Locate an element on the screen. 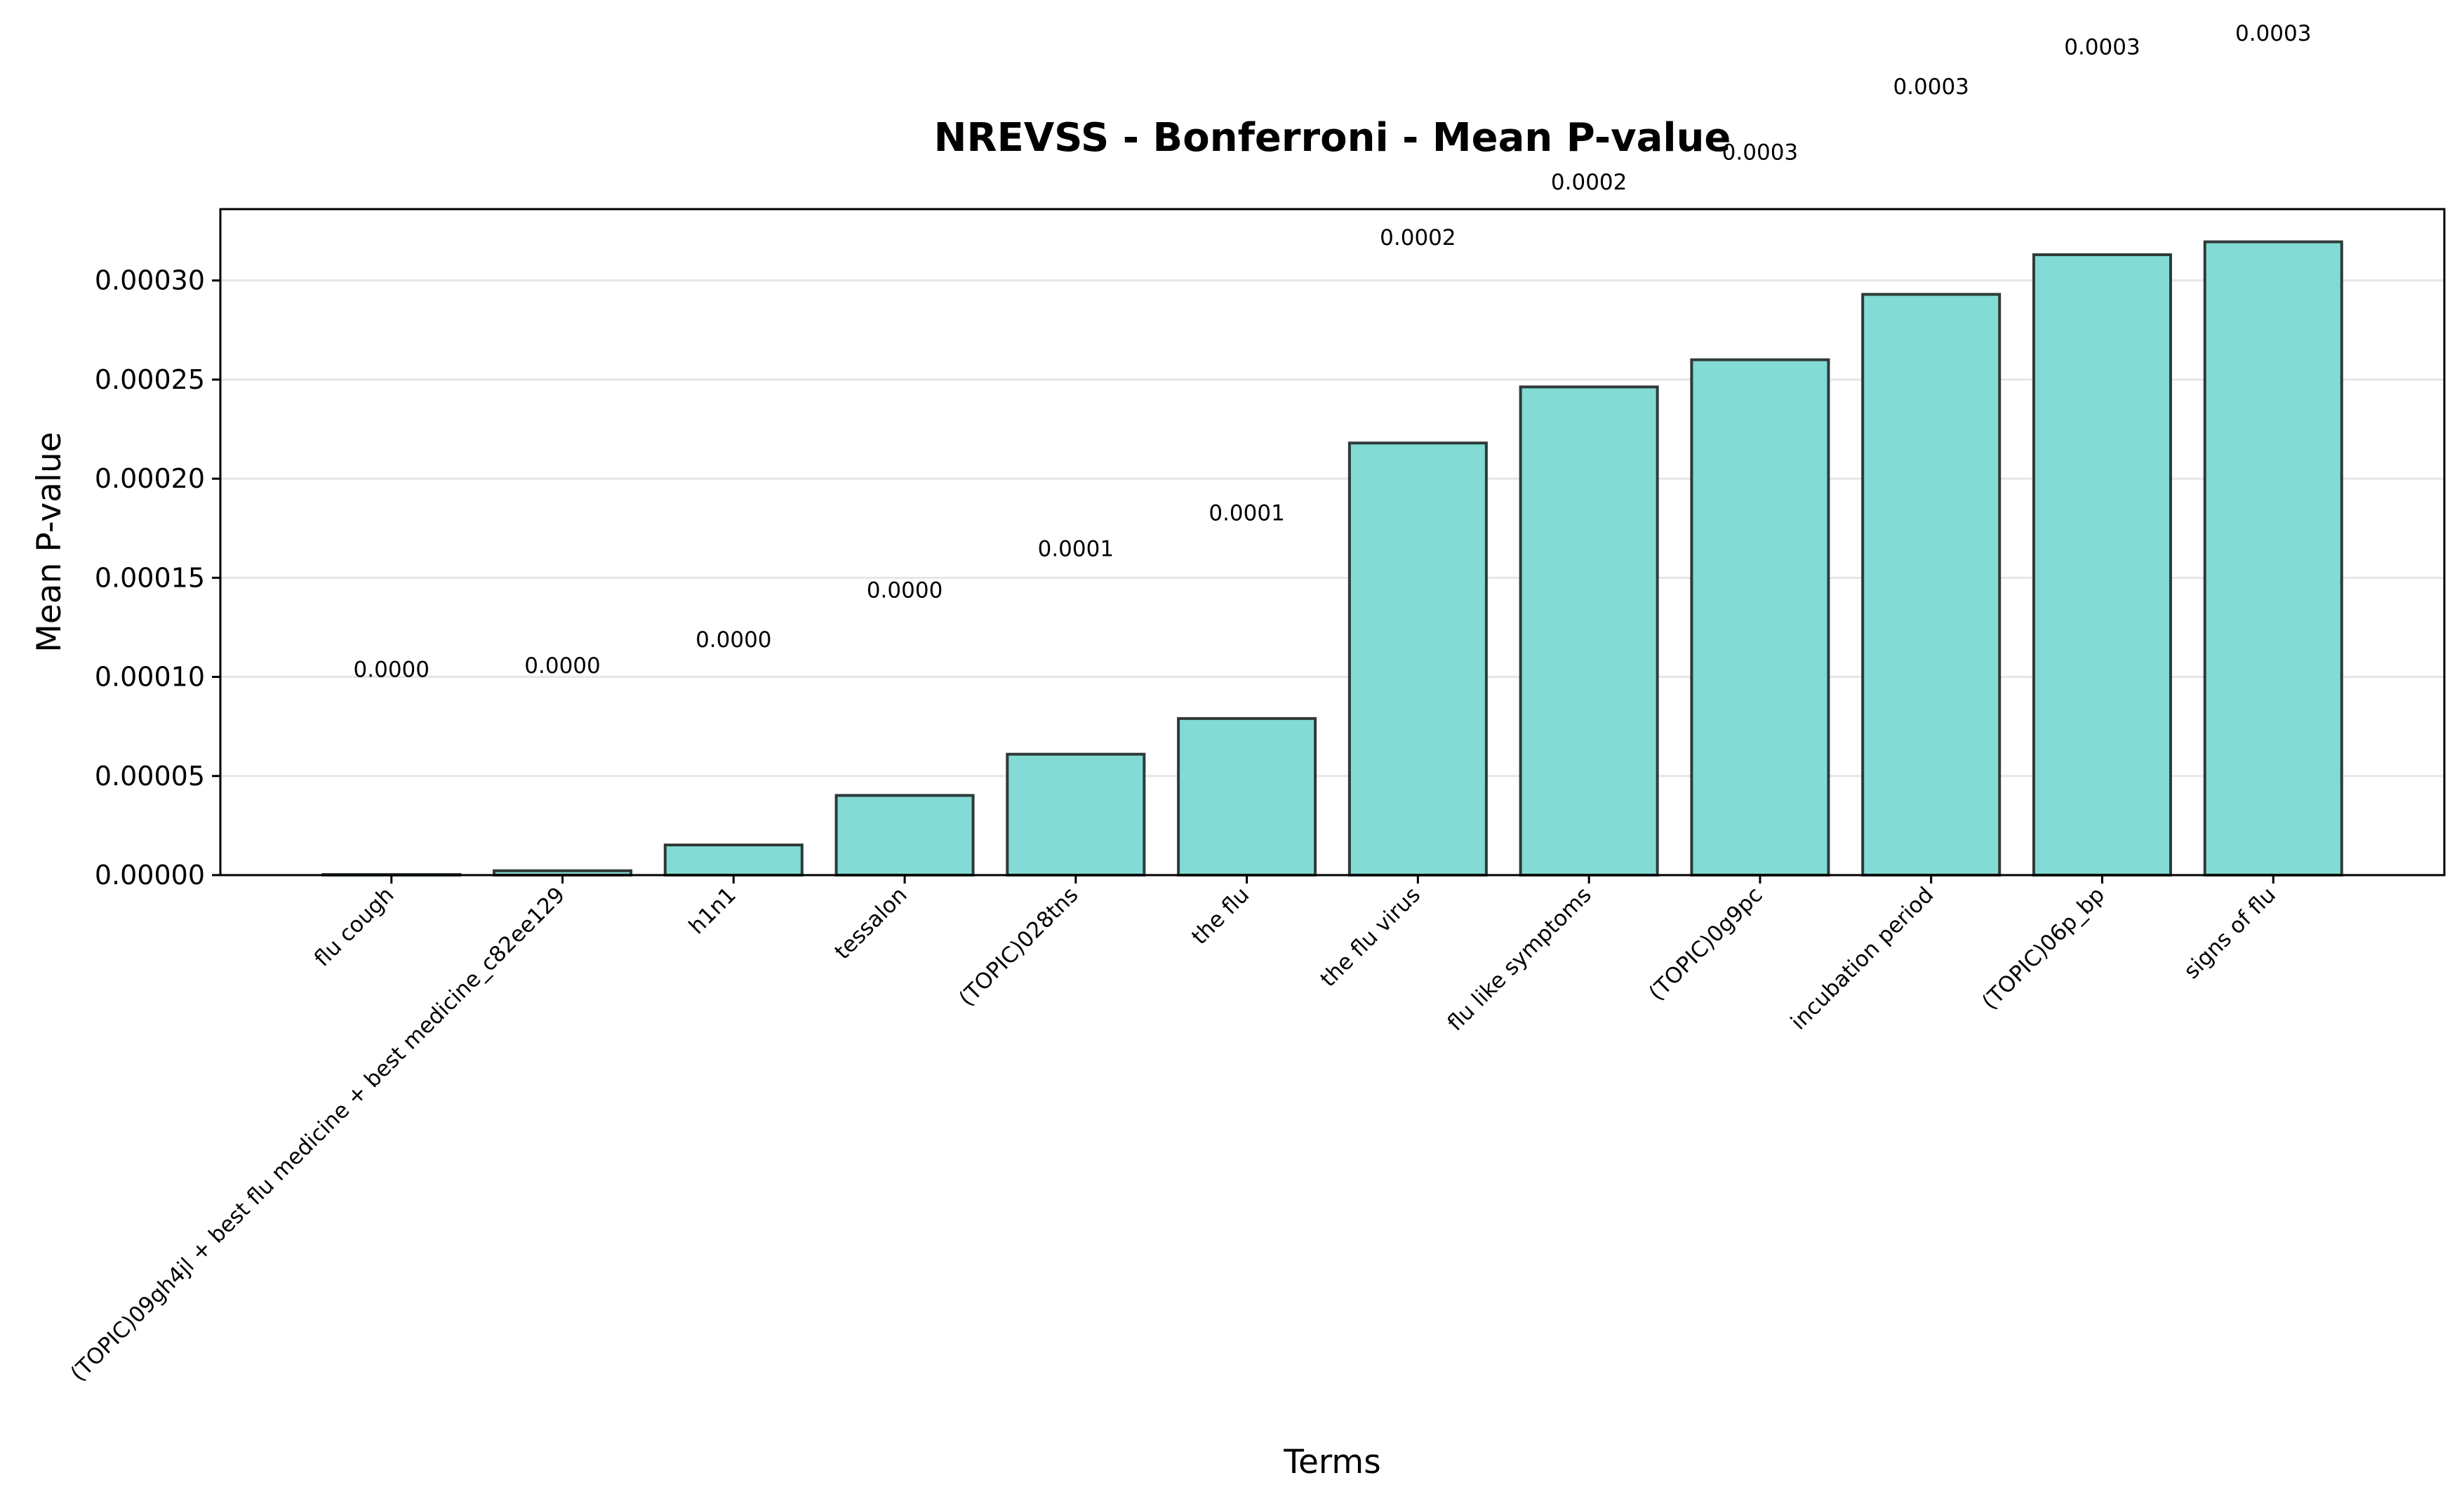  x-tick-label: (TOPIC)06p_bp is located at coordinates (2044, 948).